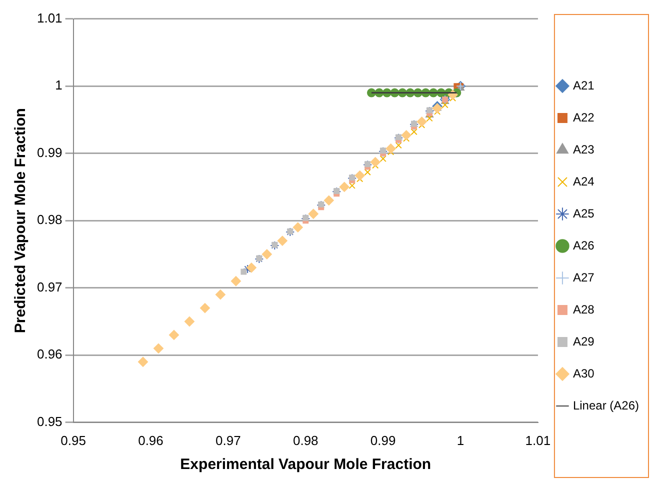 The image size is (657, 486). Describe the element at coordinates (583, 277) in the screenshot. I see `legend-label: A27` at that location.